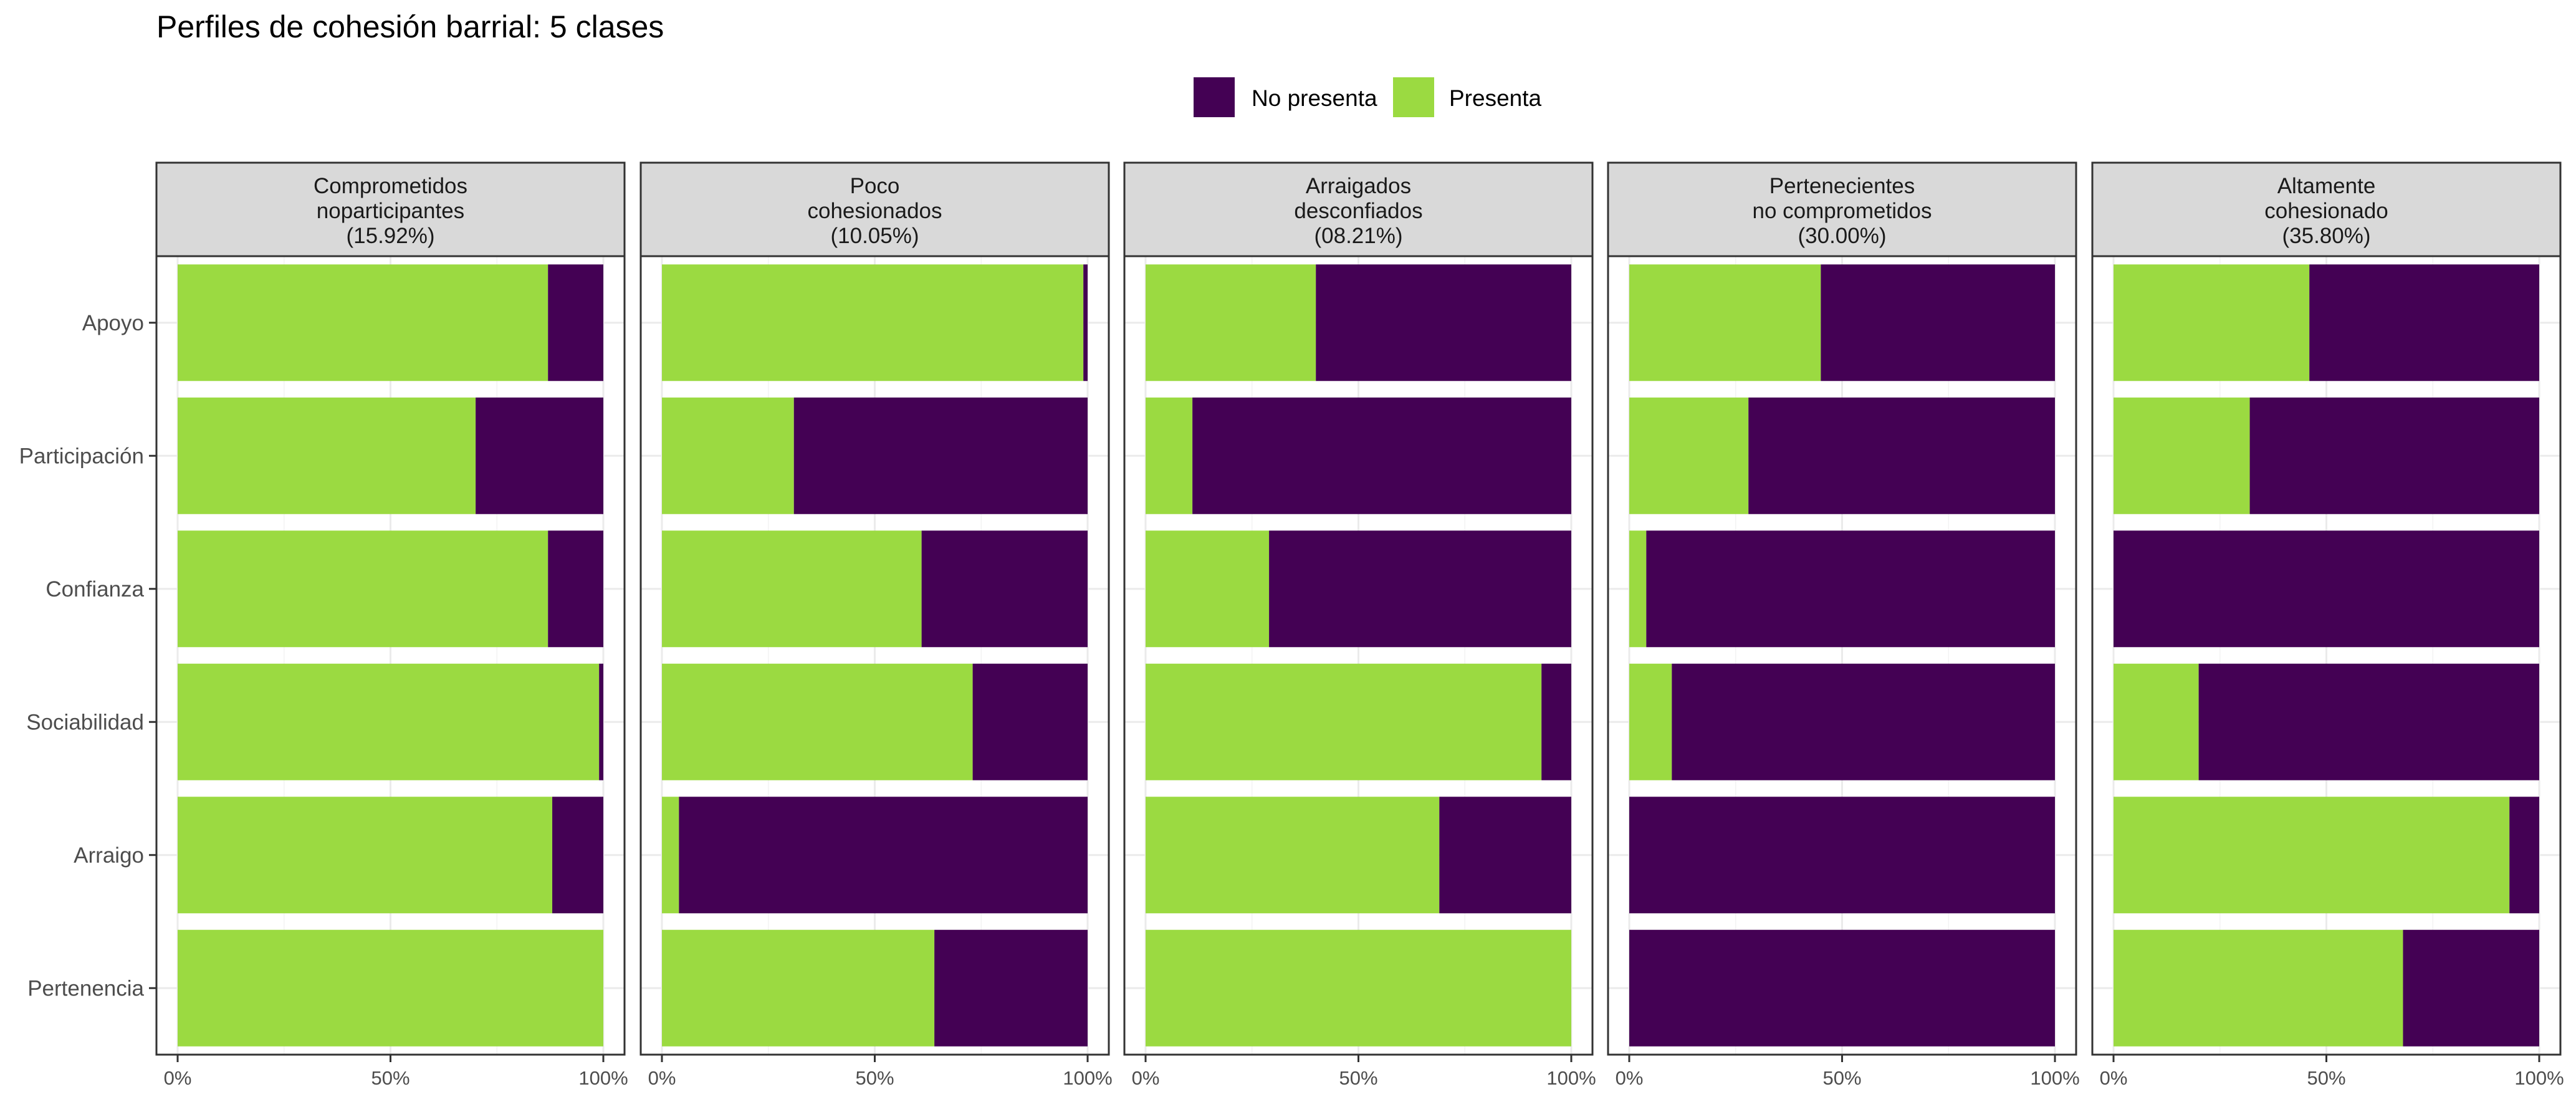 Image resolution: width=2576 pixels, height=1107 pixels. I want to click on legend: No presenta Presenta, so click(1368, 97).